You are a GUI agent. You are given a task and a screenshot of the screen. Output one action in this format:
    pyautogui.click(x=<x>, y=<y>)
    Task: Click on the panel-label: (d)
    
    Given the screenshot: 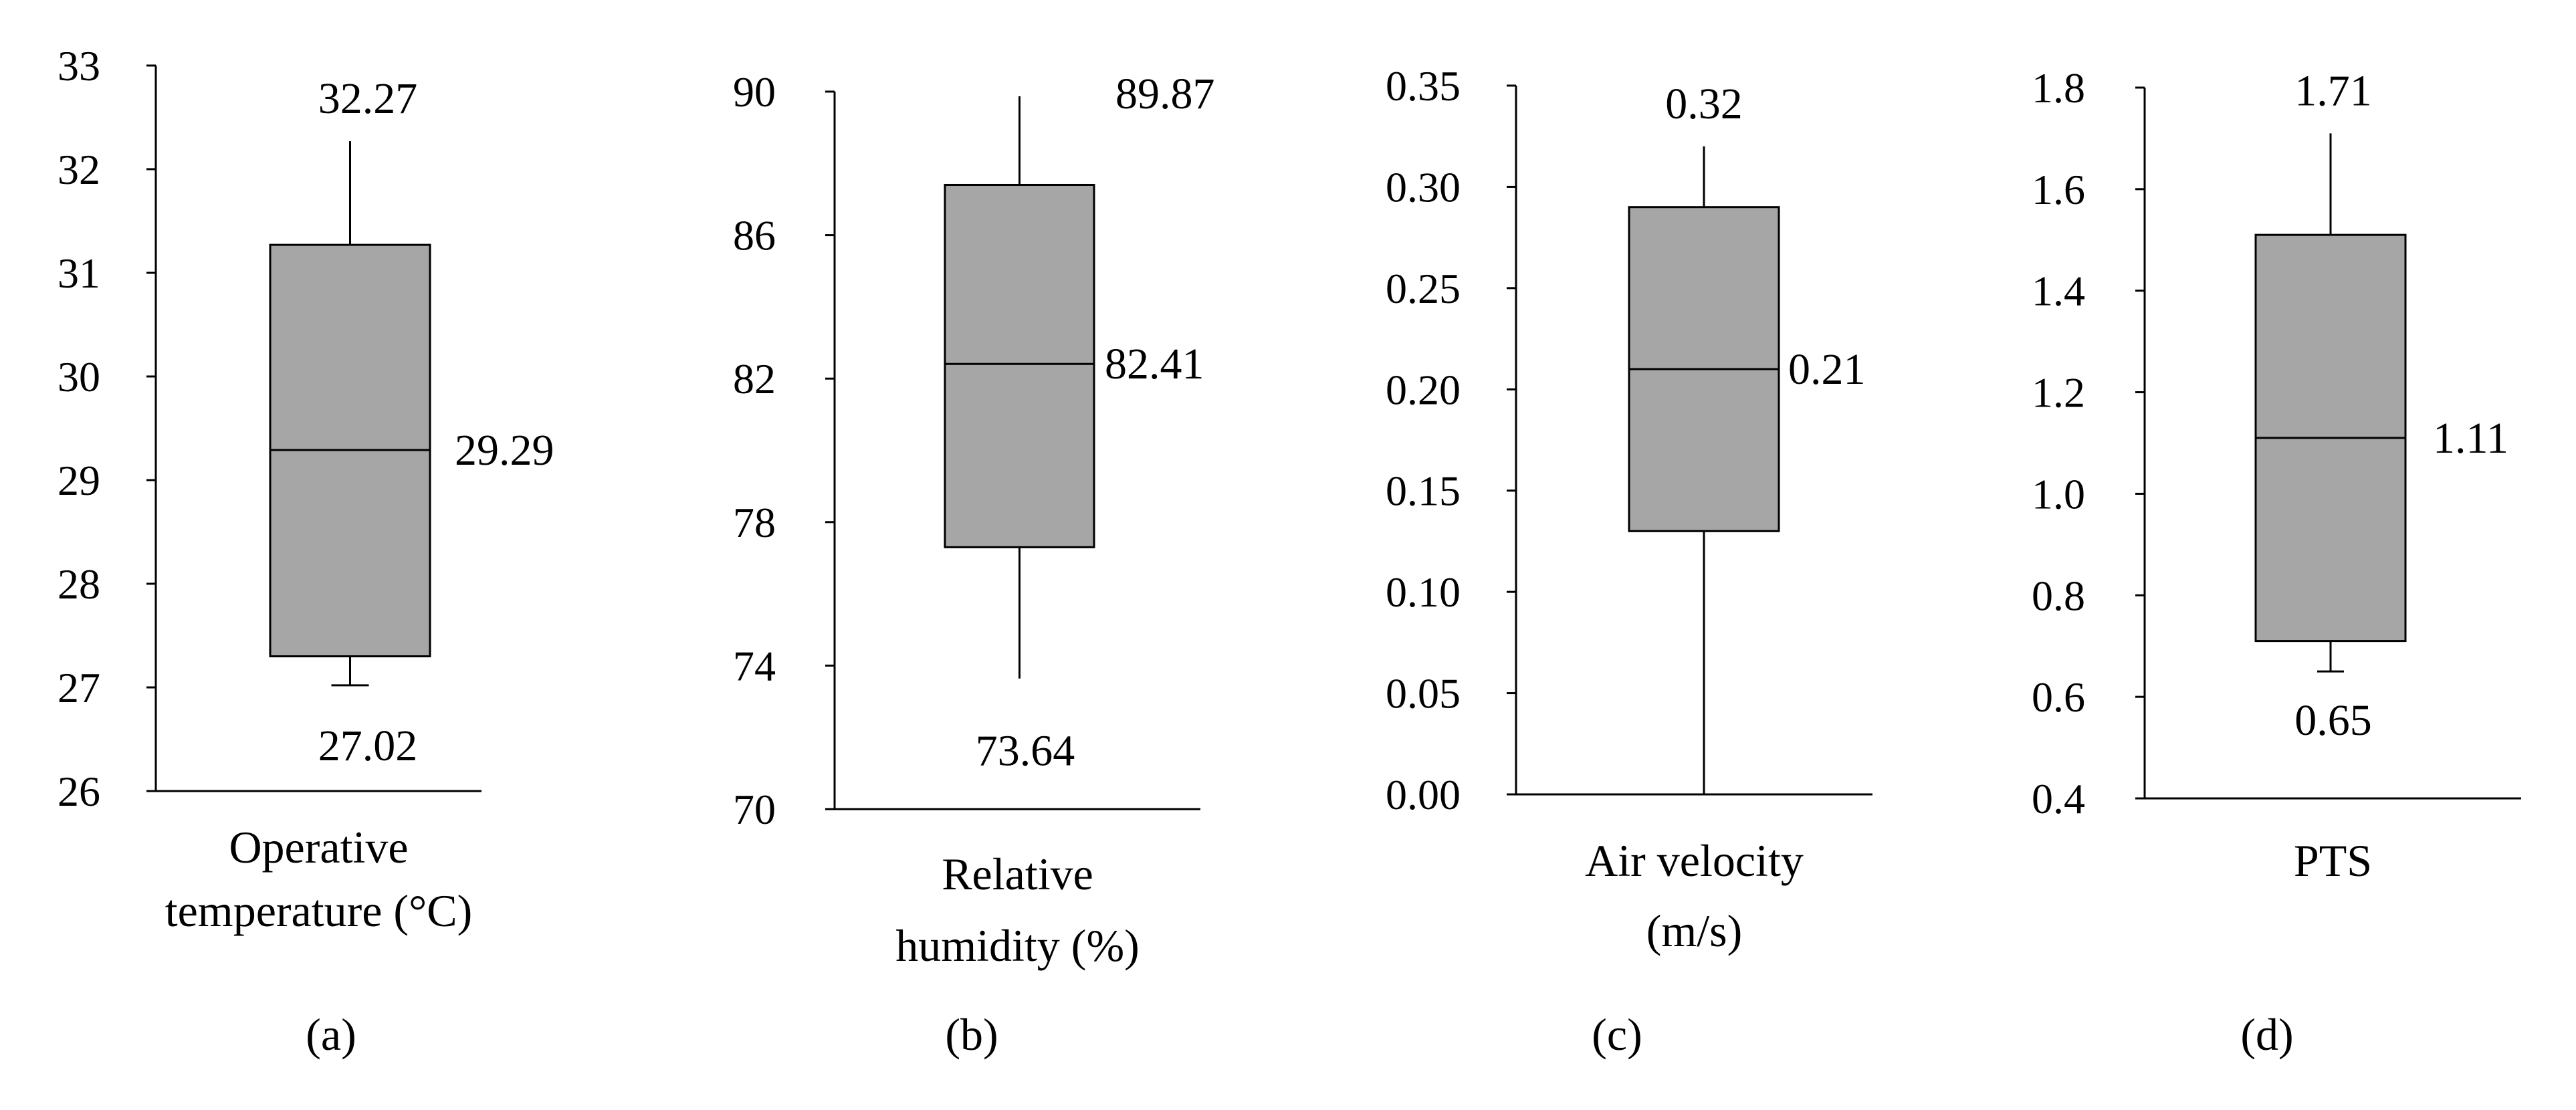 What is the action you would take?
    pyautogui.click(x=2266, y=1034)
    